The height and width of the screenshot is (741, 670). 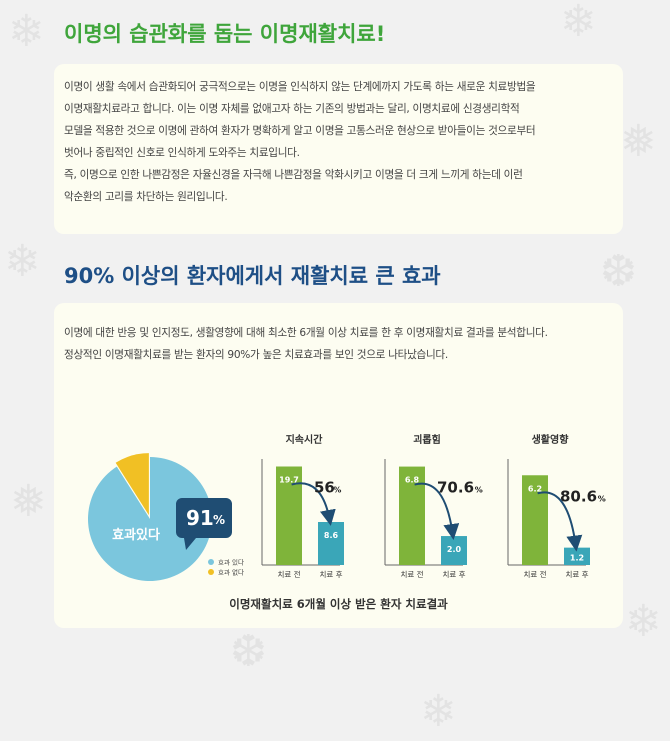 What do you see at coordinates (289, 480) in the screenshot?
I see `bar-value-label: 19.7` at bounding box center [289, 480].